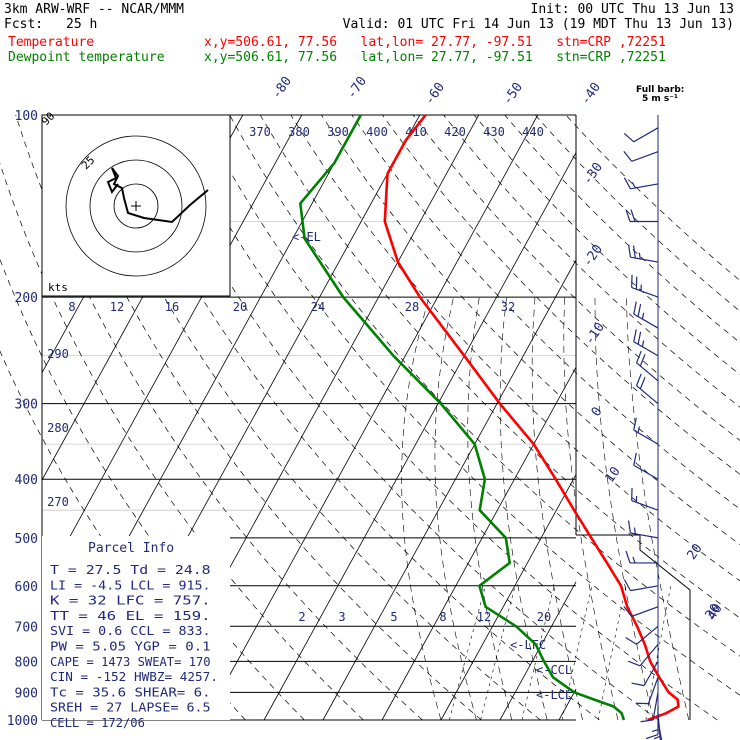  What do you see at coordinates (117, 307) in the screenshot?
I see `mixing-ratio-label: 12` at bounding box center [117, 307].